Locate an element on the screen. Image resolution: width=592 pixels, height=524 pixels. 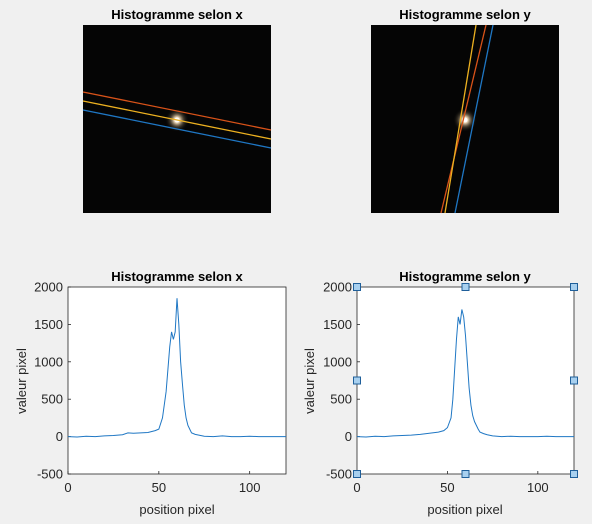
image-title: Histogramme selon x is located at coordinates (177, 14).